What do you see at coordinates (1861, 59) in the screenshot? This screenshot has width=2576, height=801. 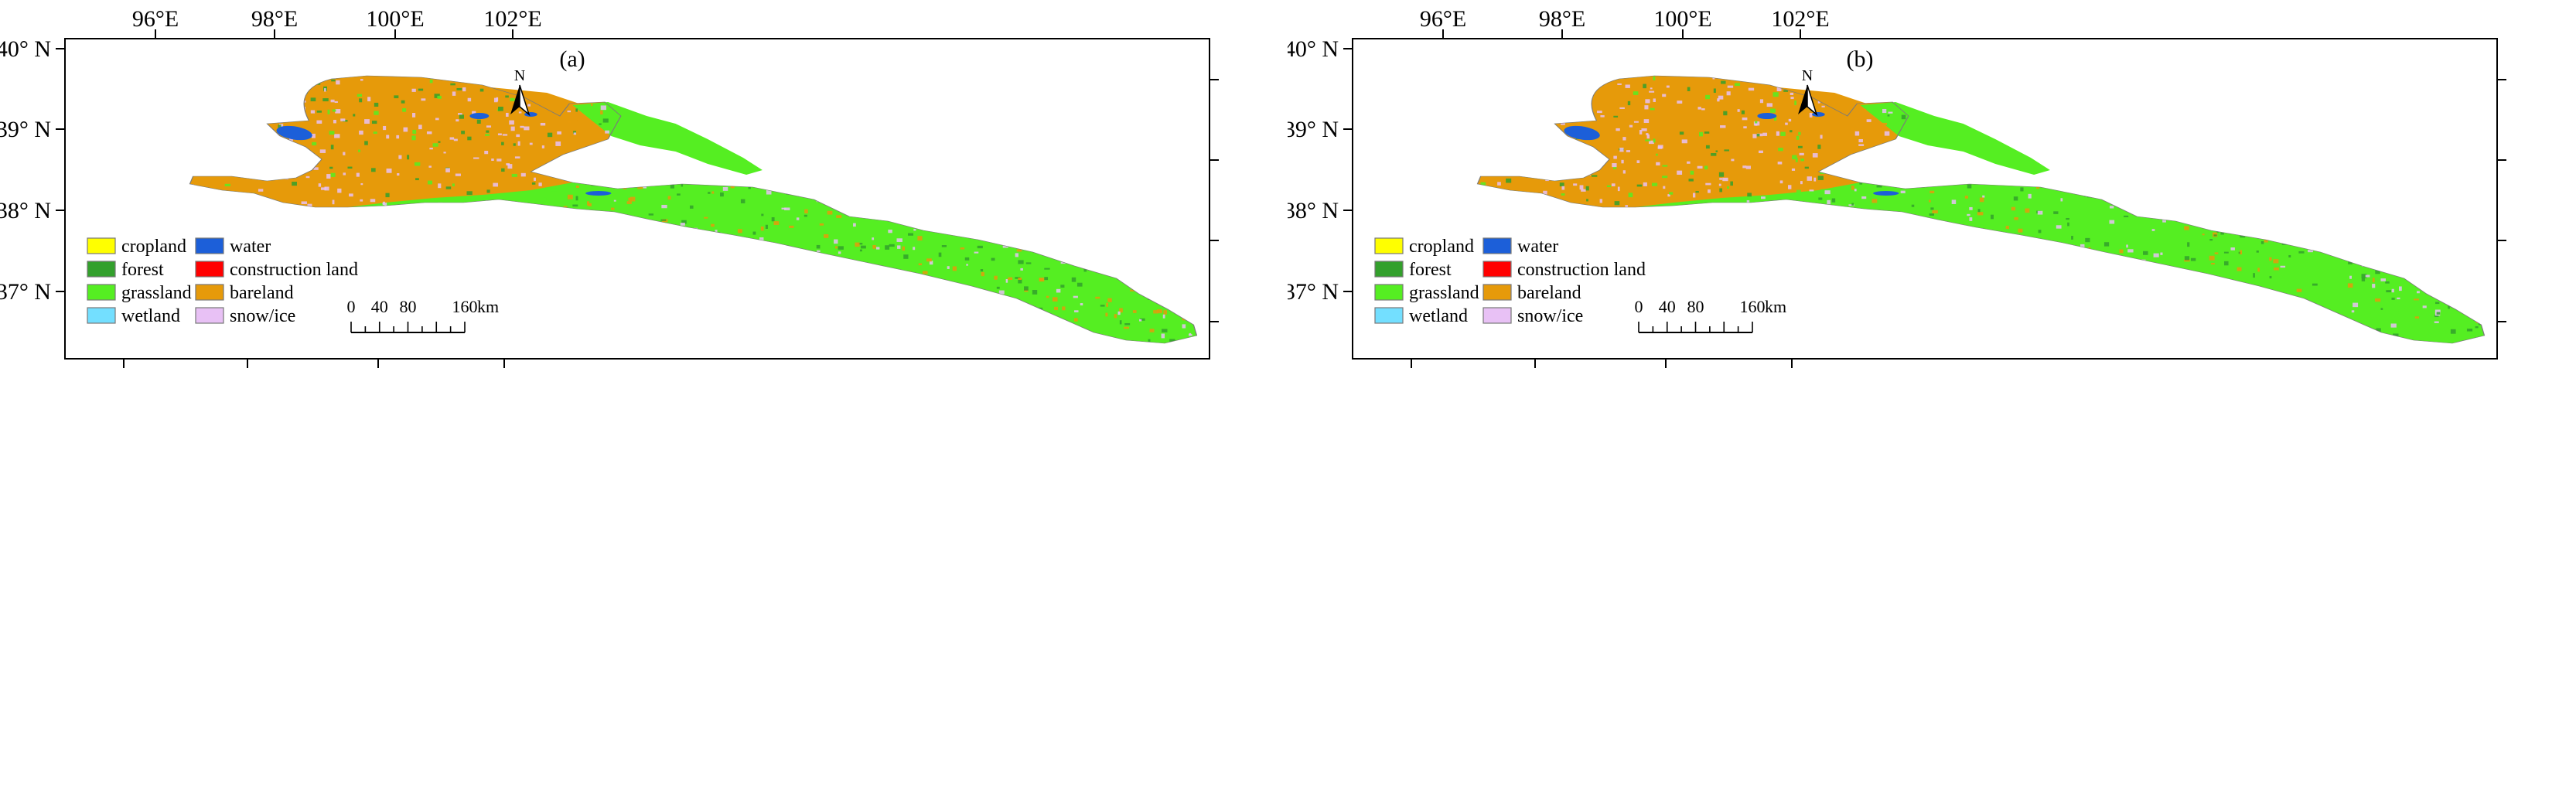 I see `panel-label: (b)` at bounding box center [1861, 59].